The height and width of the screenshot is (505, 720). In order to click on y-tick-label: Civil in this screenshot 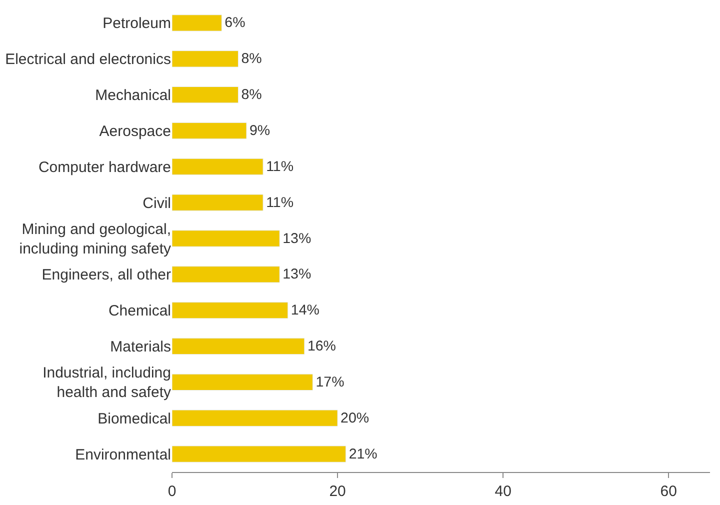, I will do `click(156, 203)`.